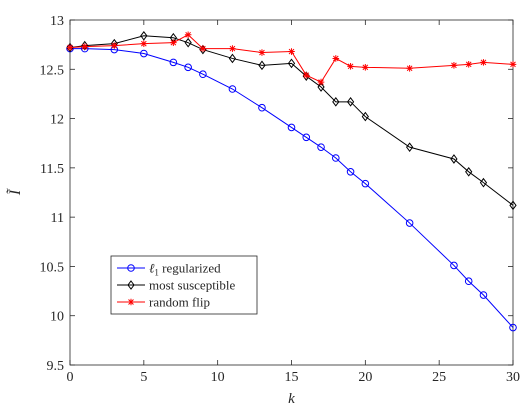  Describe the element at coordinates (218, 377) in the screenshot. I see `x-tick-label: 10` at that location.